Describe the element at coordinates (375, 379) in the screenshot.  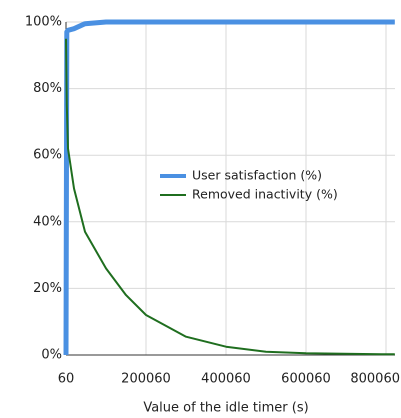
I see `x-tick-label: 800060` at that location.